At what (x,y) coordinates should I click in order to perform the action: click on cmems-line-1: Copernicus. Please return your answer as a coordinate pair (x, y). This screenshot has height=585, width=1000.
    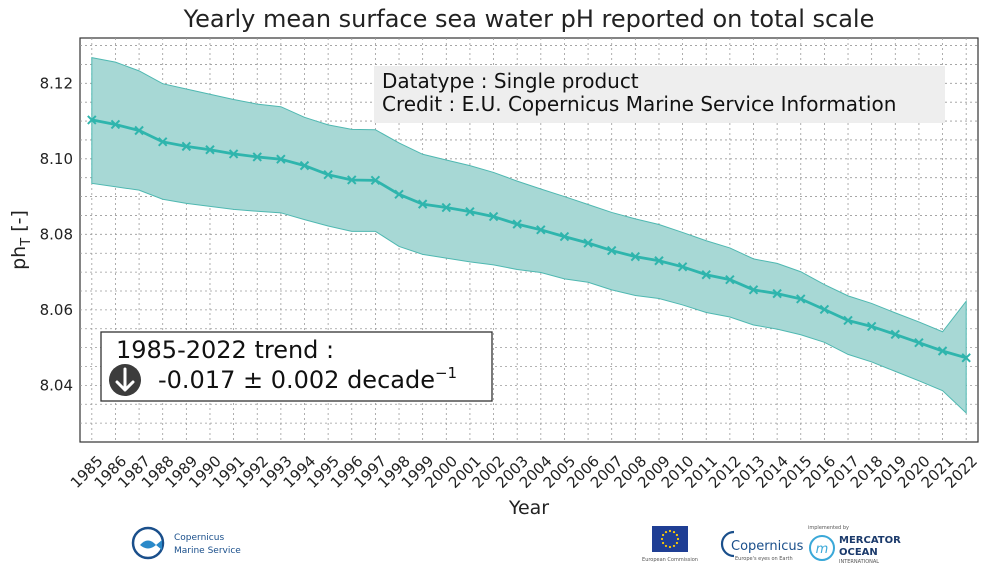
    Looking at the image, I should click on (199, 538).